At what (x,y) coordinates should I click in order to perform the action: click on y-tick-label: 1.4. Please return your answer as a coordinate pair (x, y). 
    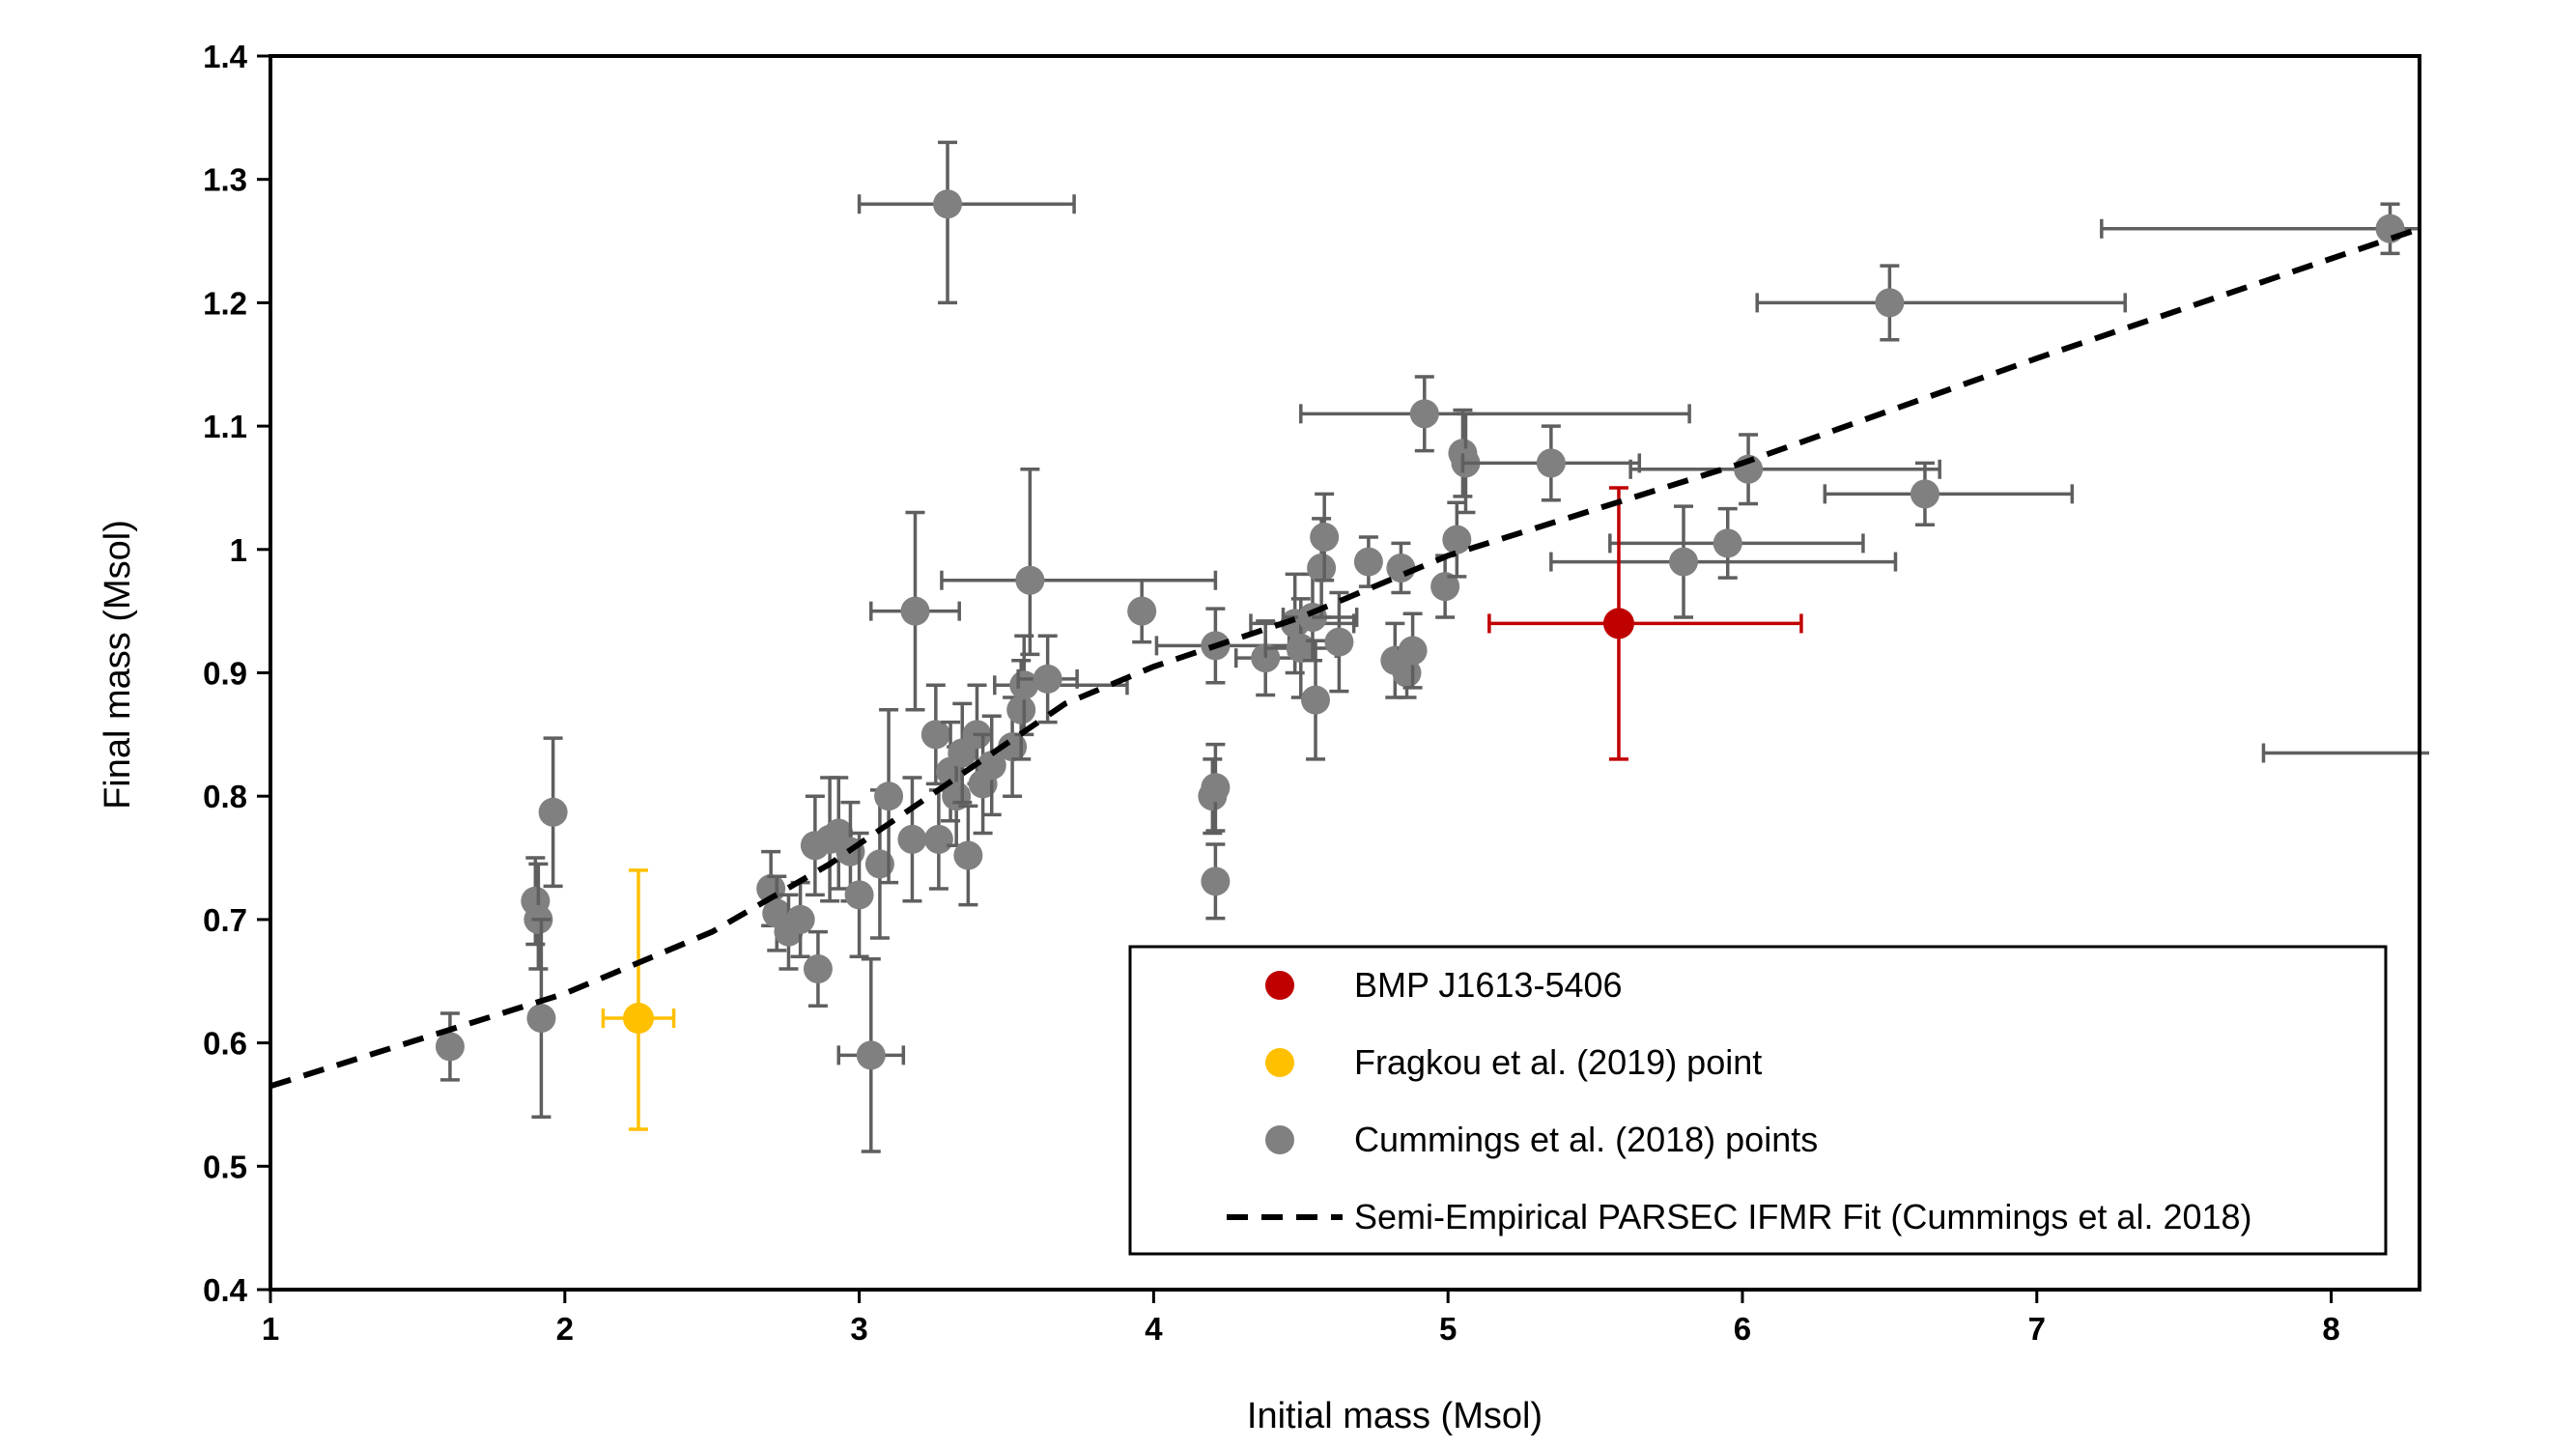
    Looking at the image, I should click on (225, 56).